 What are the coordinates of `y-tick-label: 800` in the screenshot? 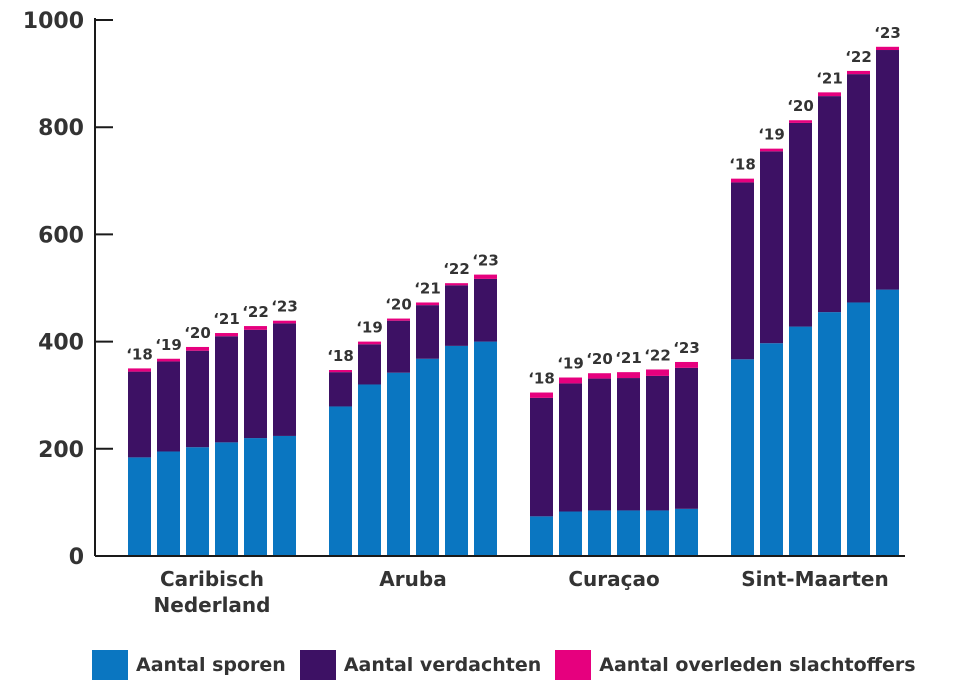 It's located at (61, 128).